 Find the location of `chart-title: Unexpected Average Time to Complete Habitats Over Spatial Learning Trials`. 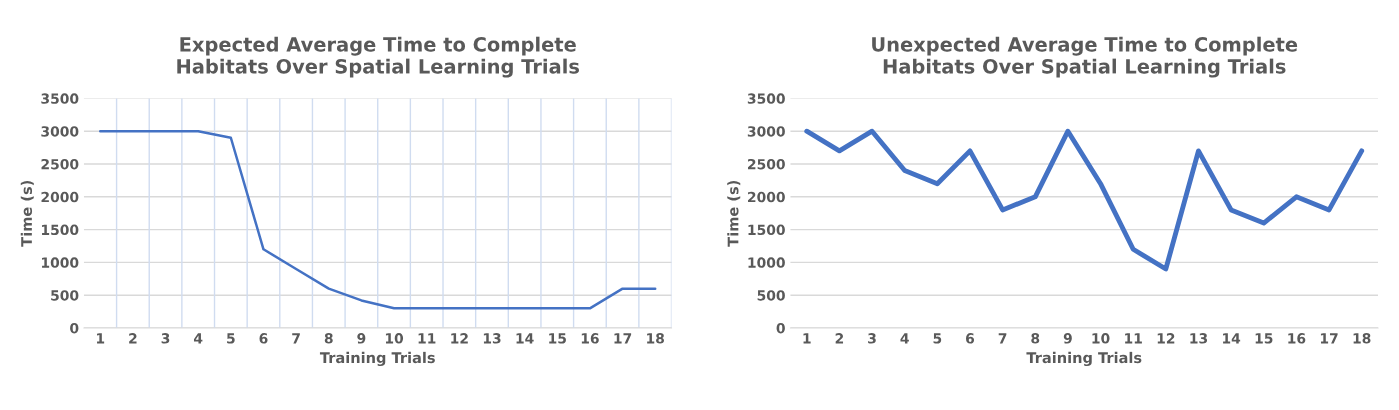

chart-title: Unexpected Average Time to Complete Habitats Over Spatial Learning Trials is located at coordinates (1085, 57).